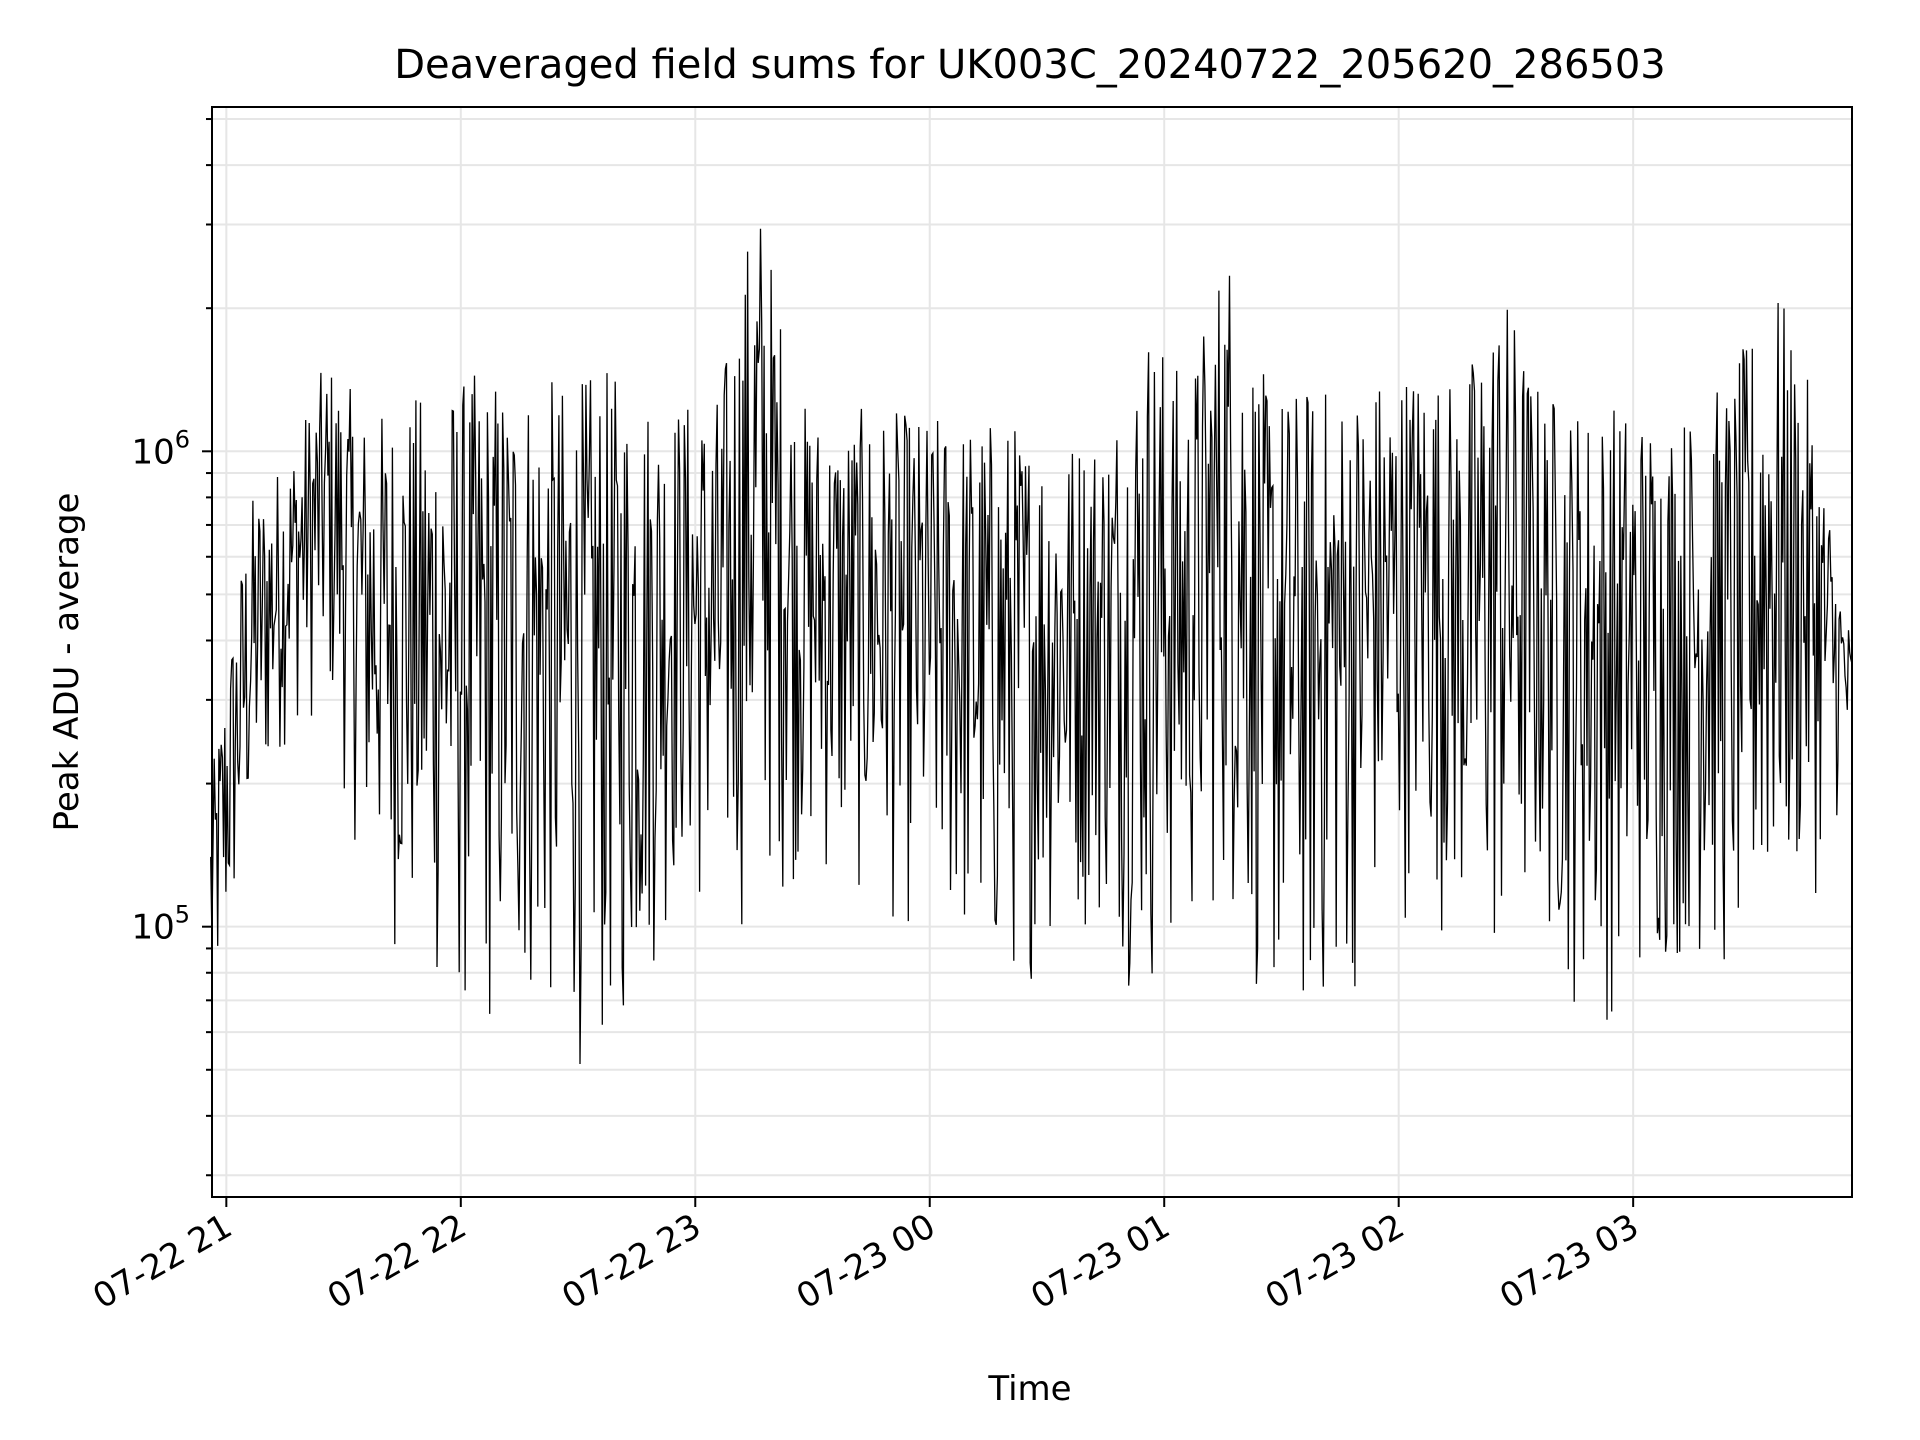 This screenshot has width=1920, height=1440. What do you see at coordinates (1029, 1389) in the screenshot?
I see `x-axis-label: Time` at bounding box center [1029, 1389].